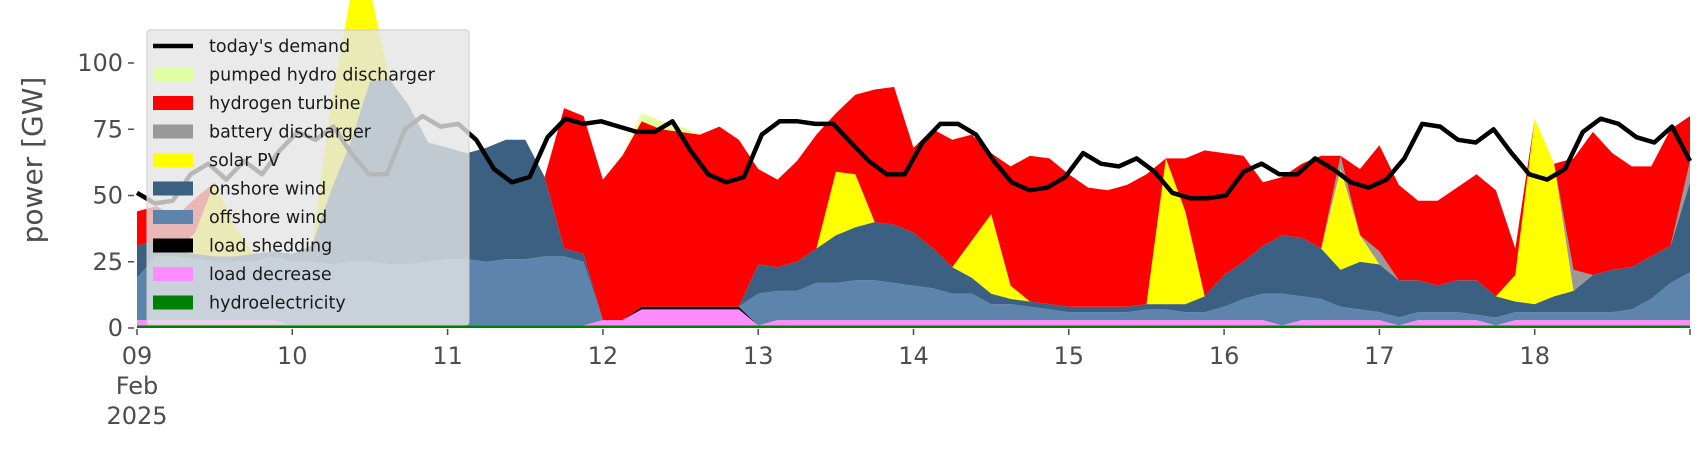  Describe the element at coordinates (115, 328) in the screenshot. I see `y-tick-label: 0` at that location.